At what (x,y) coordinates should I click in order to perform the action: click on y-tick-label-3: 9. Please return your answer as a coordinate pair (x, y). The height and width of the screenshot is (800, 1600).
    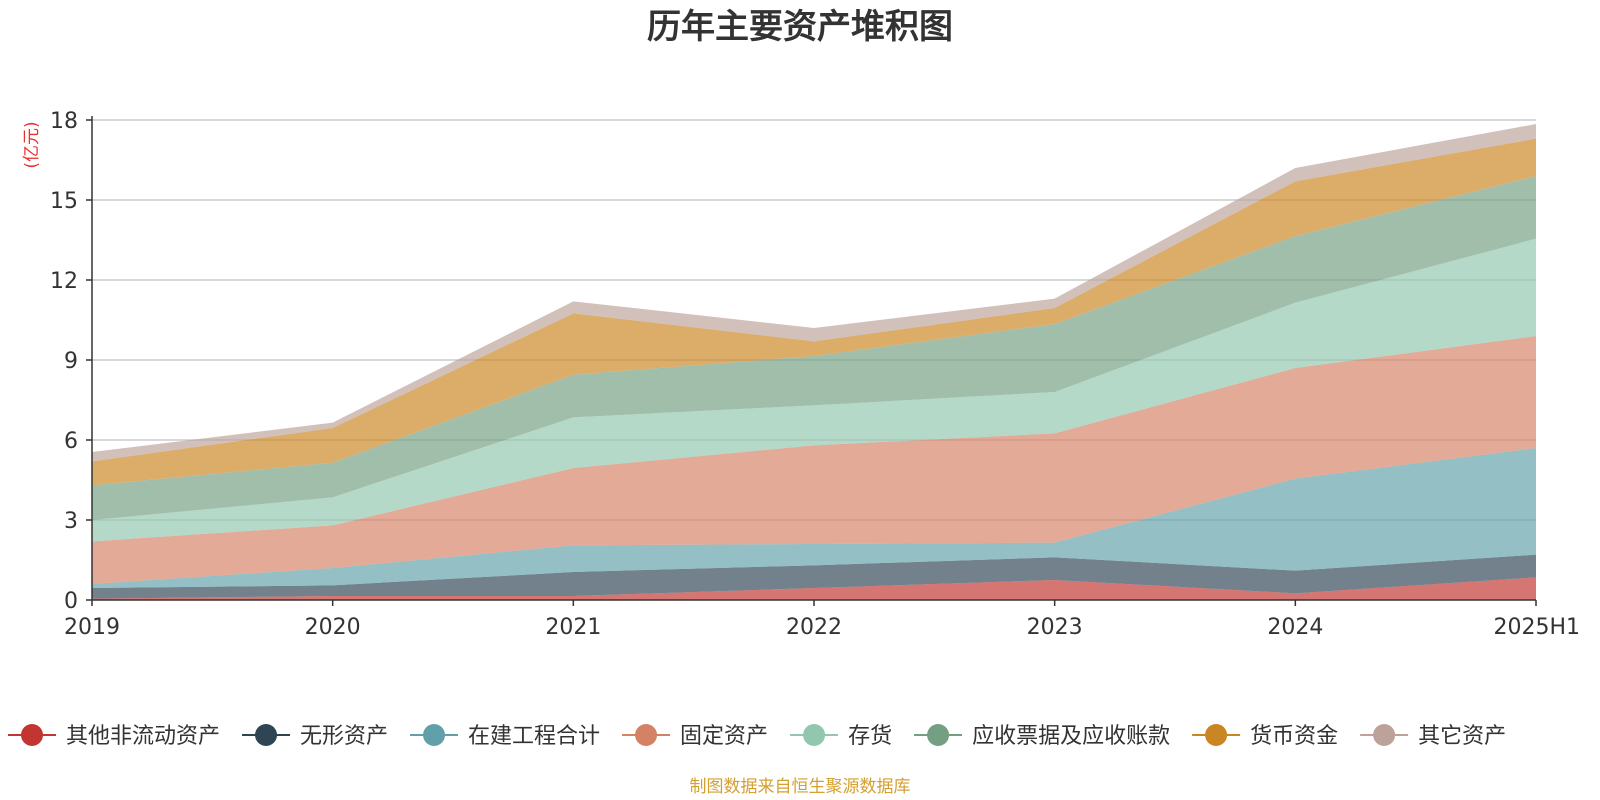
    Looking at the image, I should click on (71, 361).